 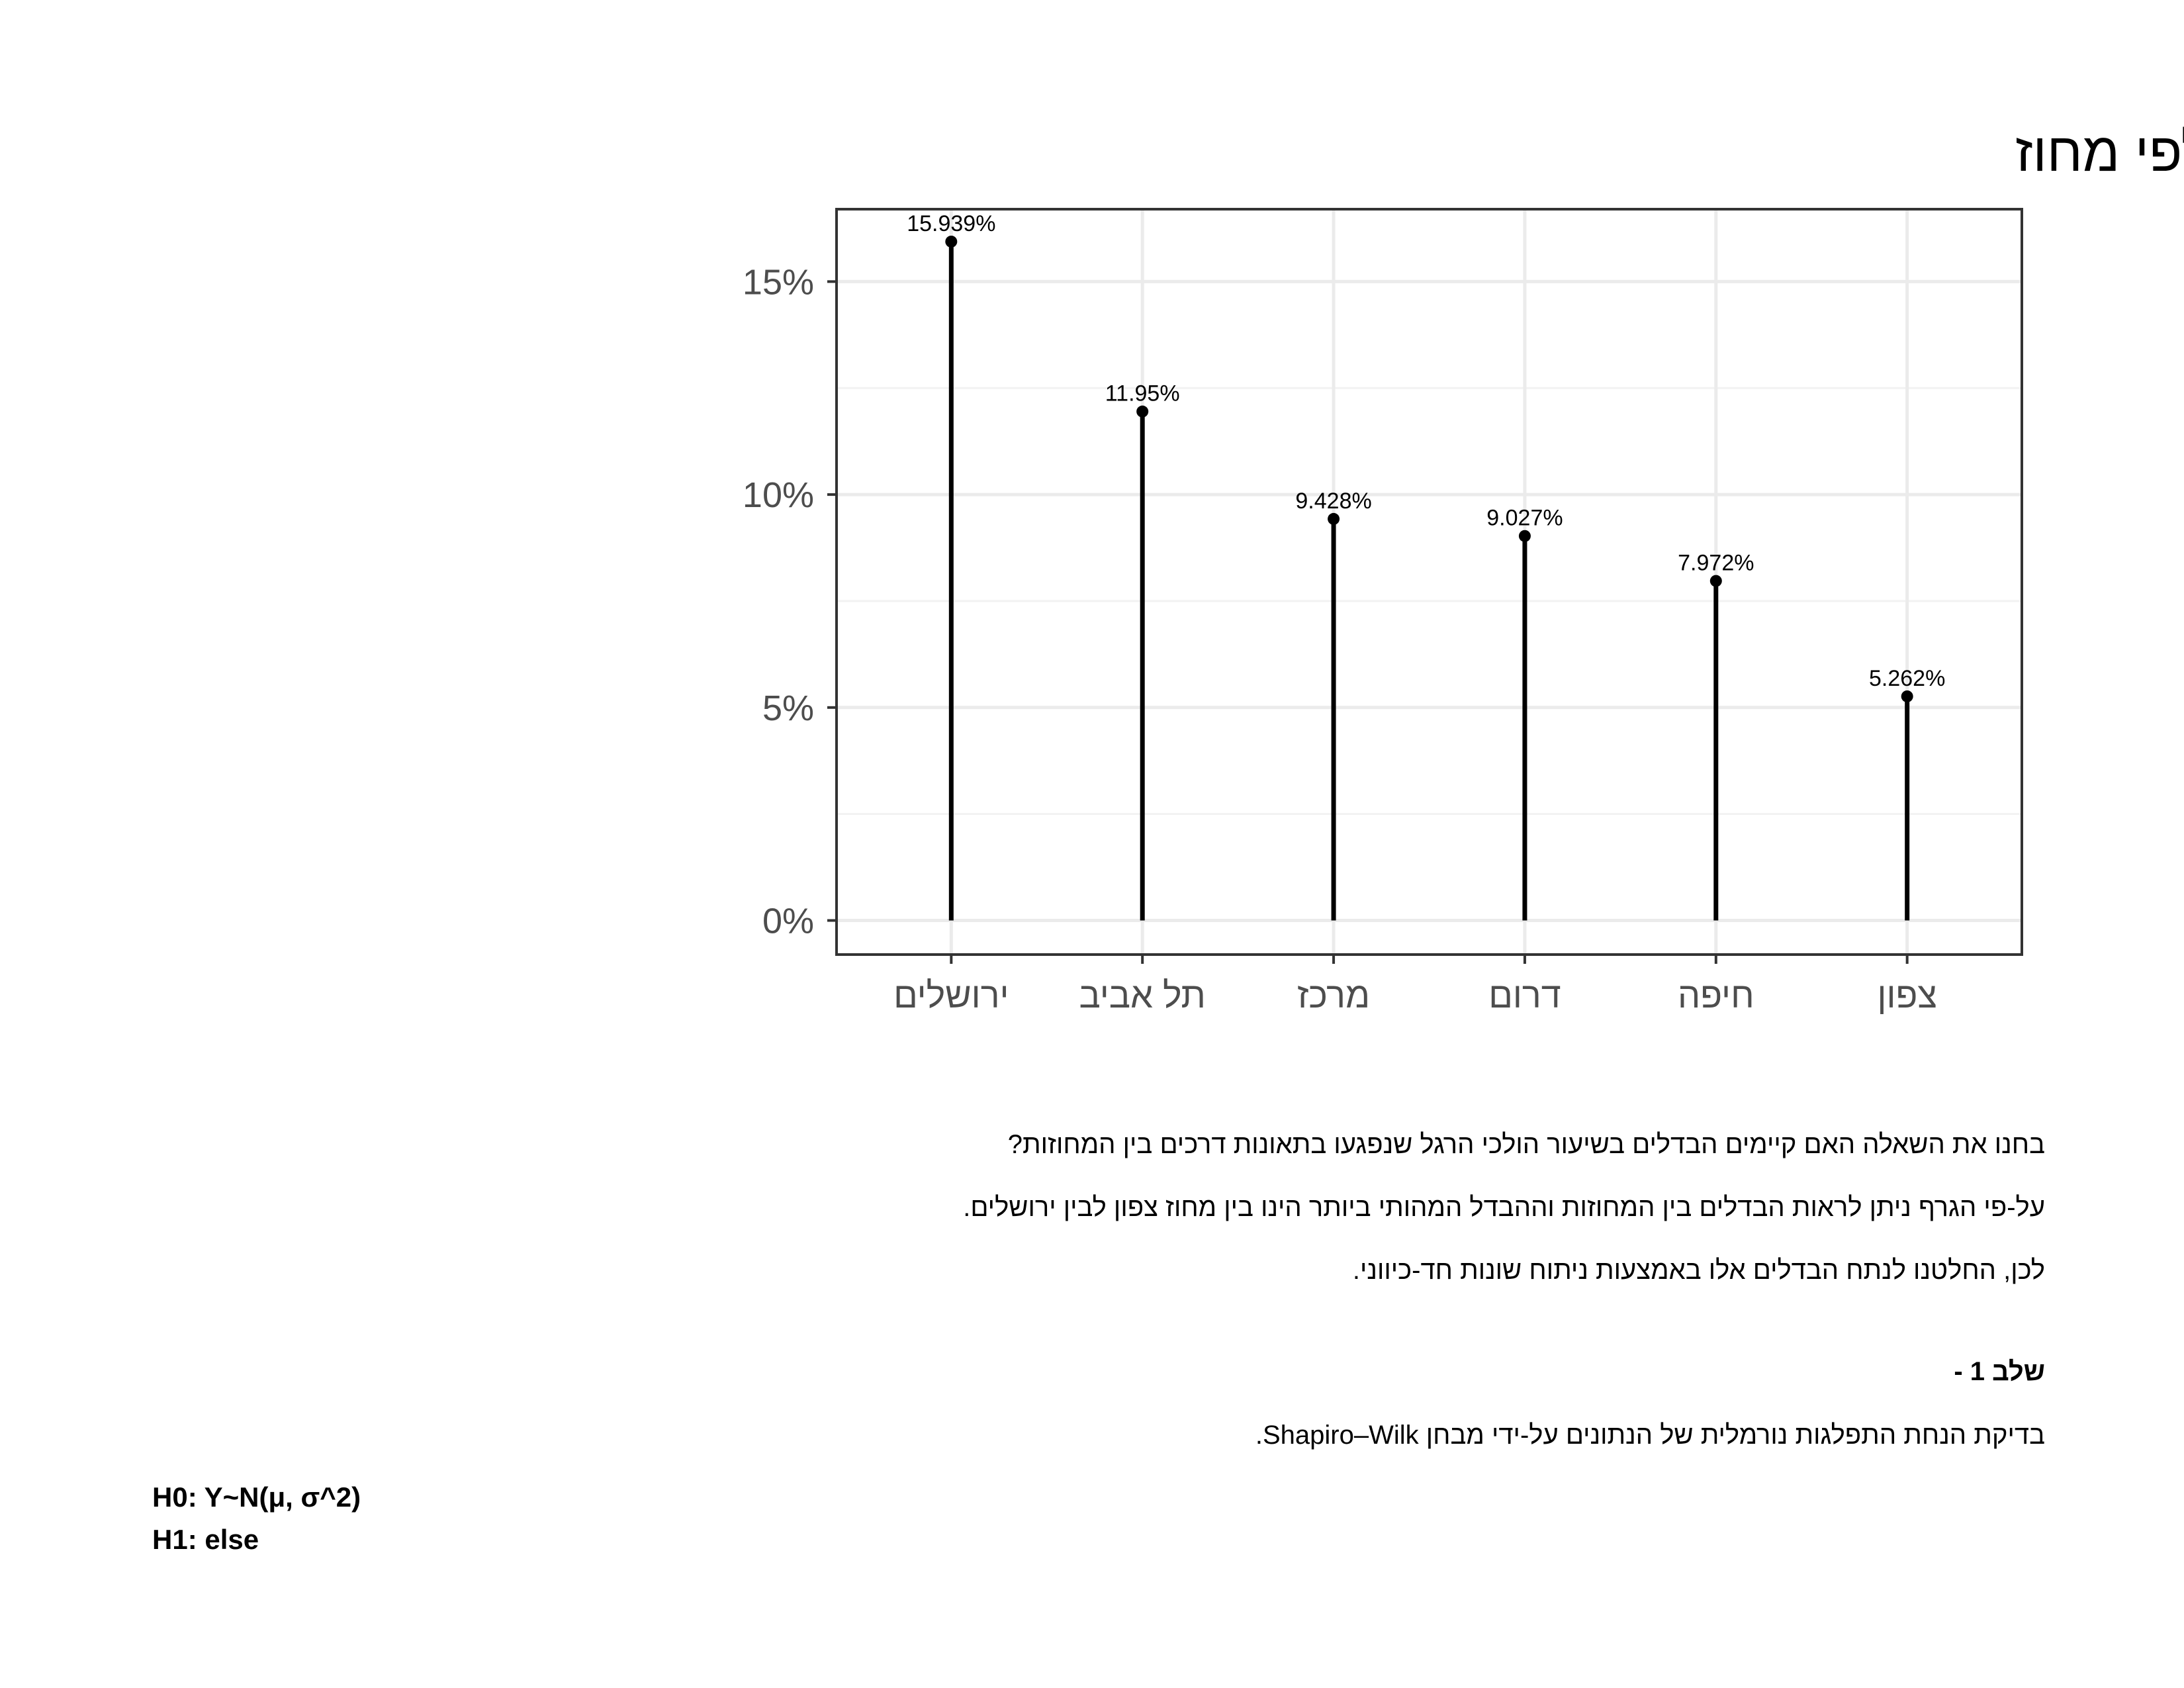 I want to click on y-tick-label: 10%, so click(x=778, y=495).